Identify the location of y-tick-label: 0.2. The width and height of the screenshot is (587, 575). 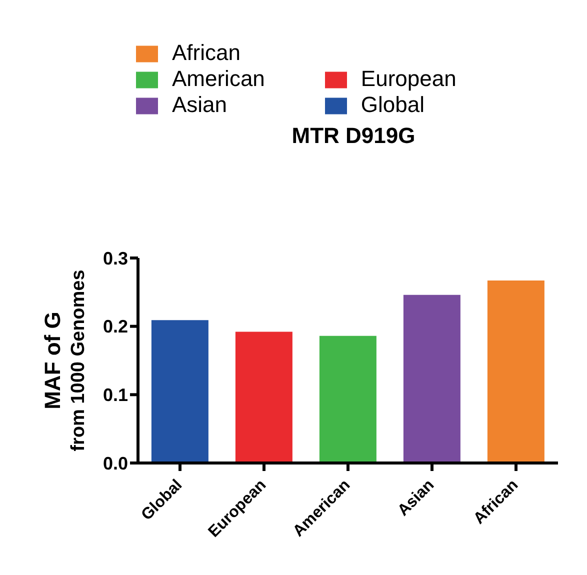
(115, 326).